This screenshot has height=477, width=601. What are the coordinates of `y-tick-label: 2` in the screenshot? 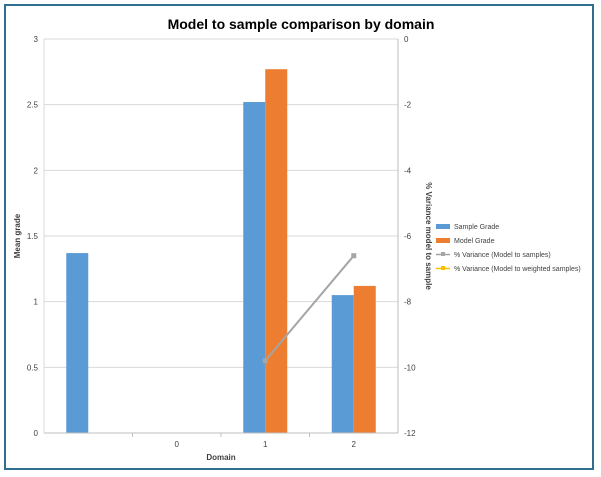 It's located at (36, 170).